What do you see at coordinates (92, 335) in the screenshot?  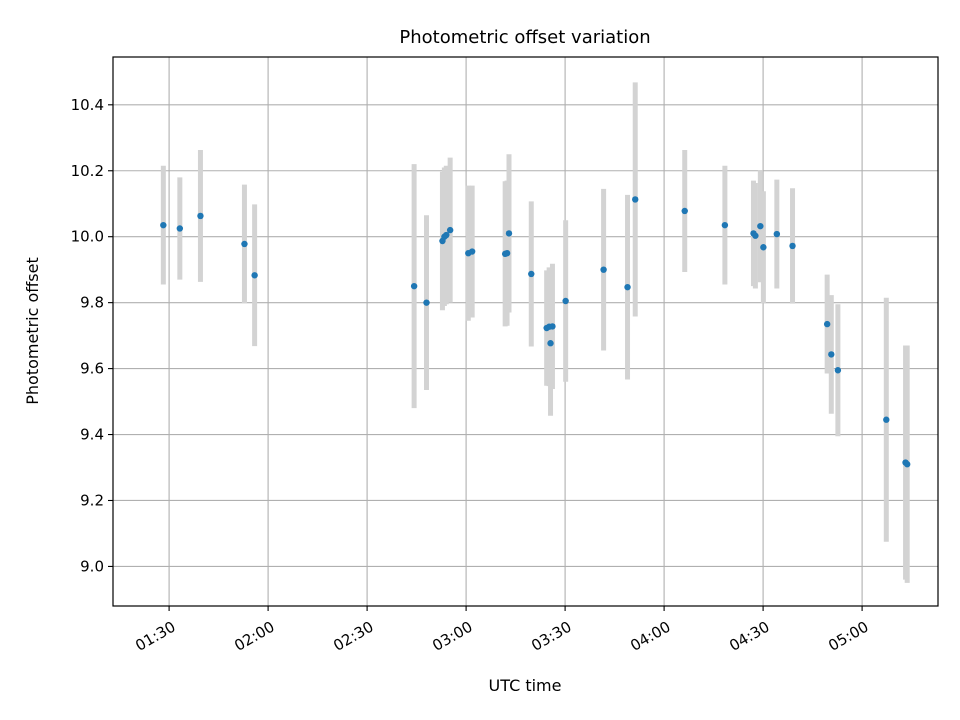 I see `y-axis-ticks: 9.0 9.2 9.4 9.6 9.8 10.0 10.2 10.4` at bounding box center [92, 335].